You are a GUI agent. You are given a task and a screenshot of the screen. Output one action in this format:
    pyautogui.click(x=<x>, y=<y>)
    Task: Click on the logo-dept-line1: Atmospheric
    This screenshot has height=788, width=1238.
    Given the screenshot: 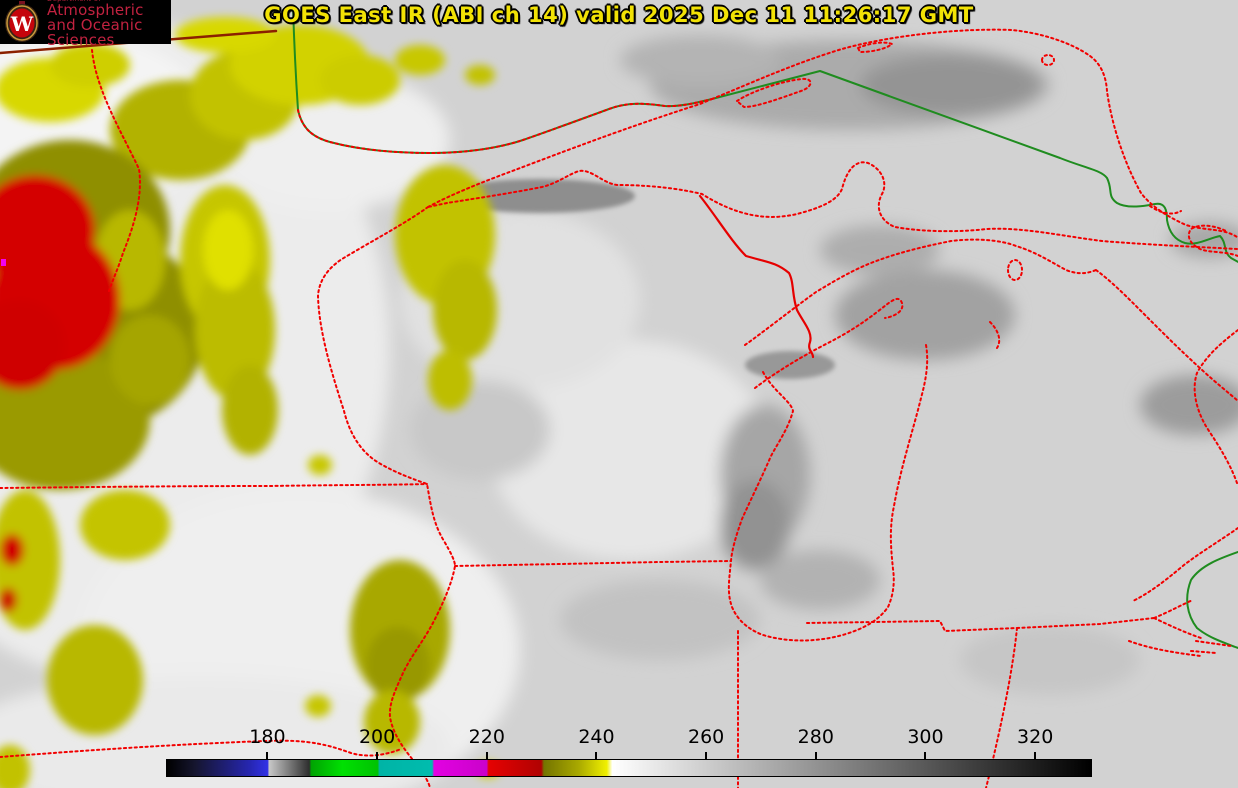 What is the action you would take?
    pyautogui.click(x=95, y=9)
    